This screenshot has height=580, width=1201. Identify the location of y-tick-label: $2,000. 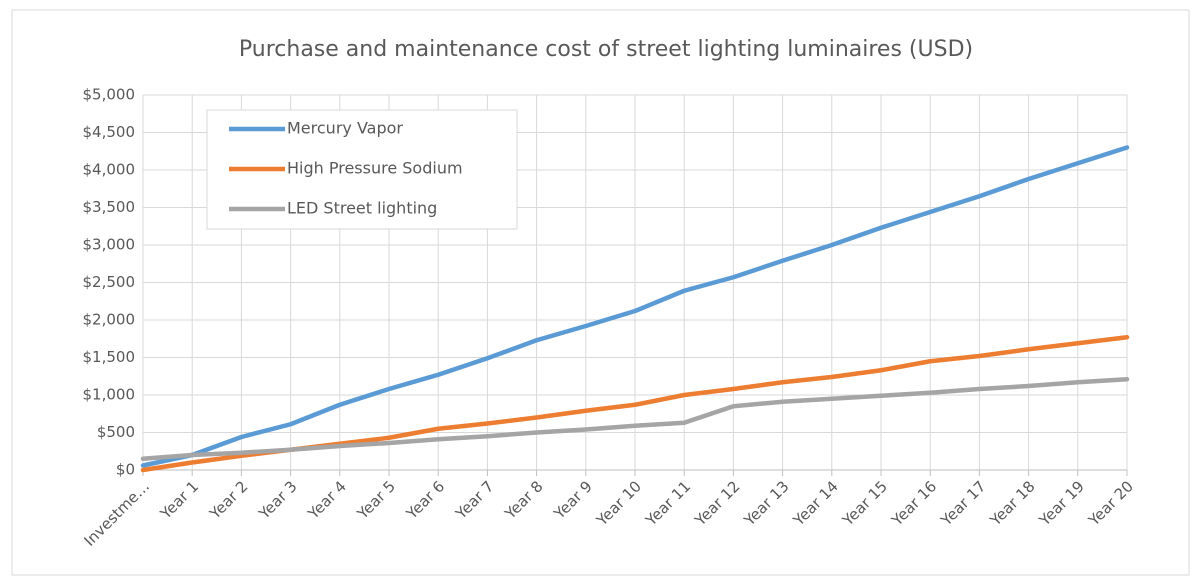
(109, 320).